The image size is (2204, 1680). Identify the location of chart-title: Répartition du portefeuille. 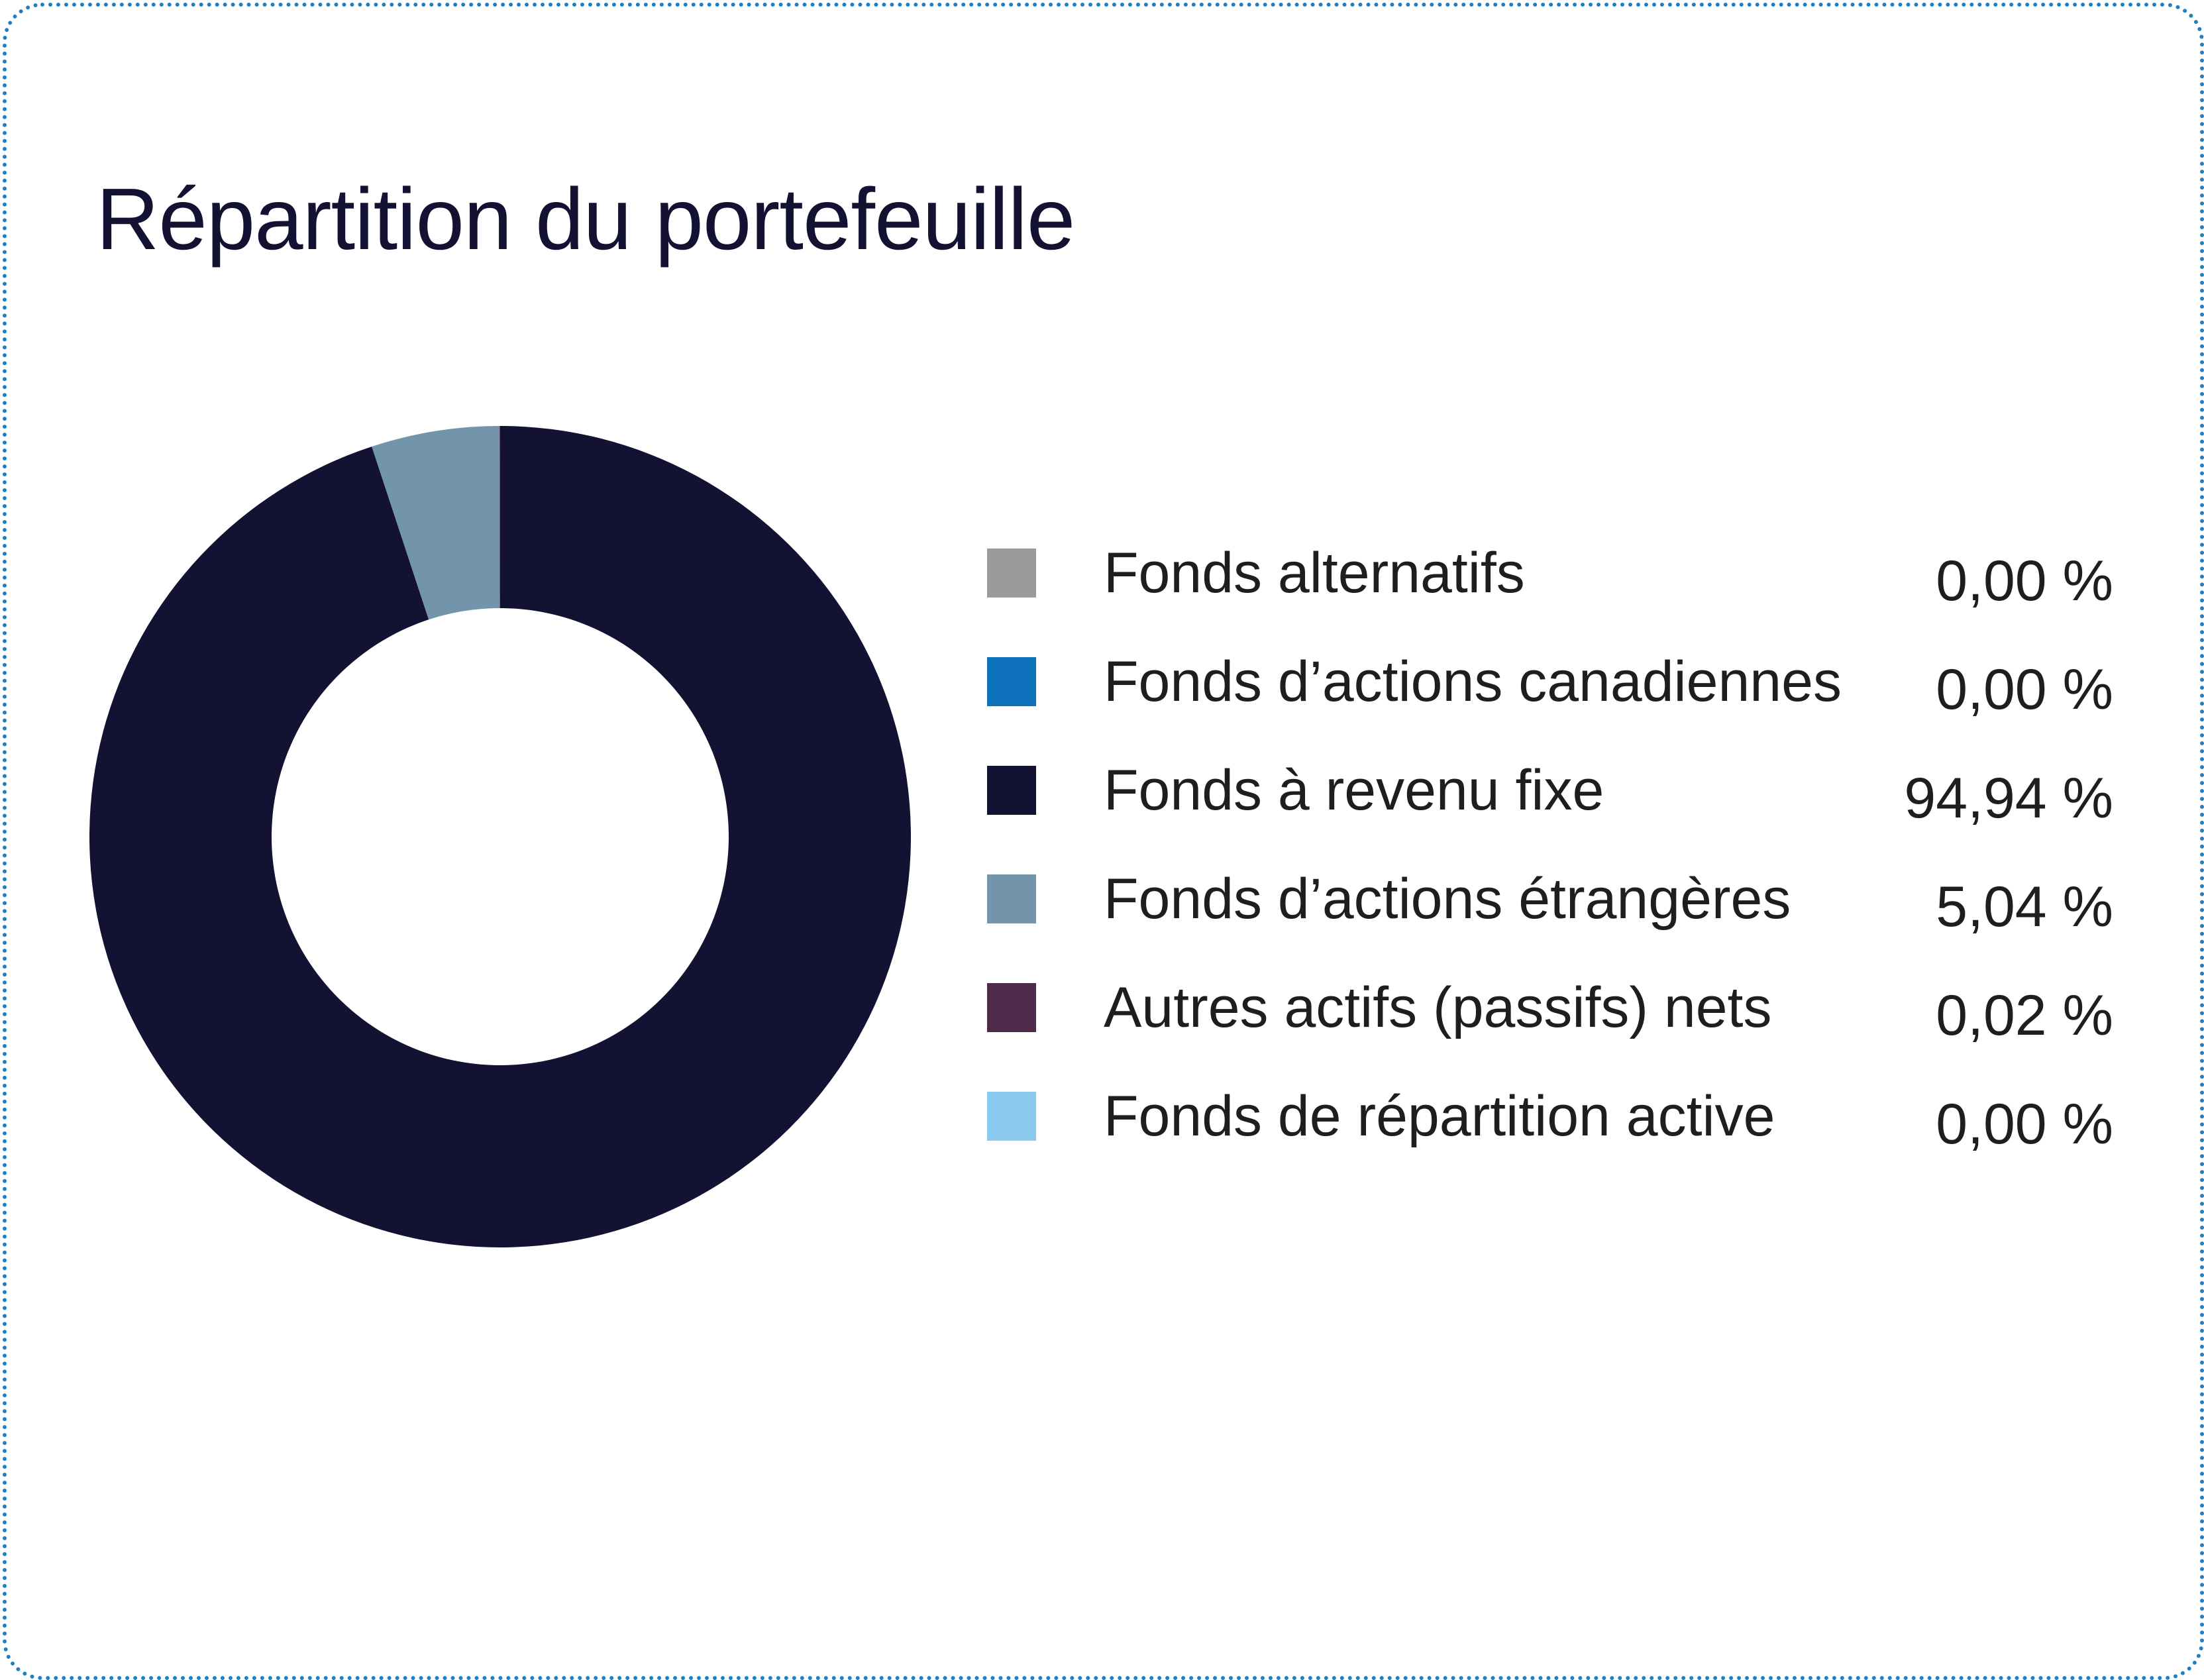
(585, 219).